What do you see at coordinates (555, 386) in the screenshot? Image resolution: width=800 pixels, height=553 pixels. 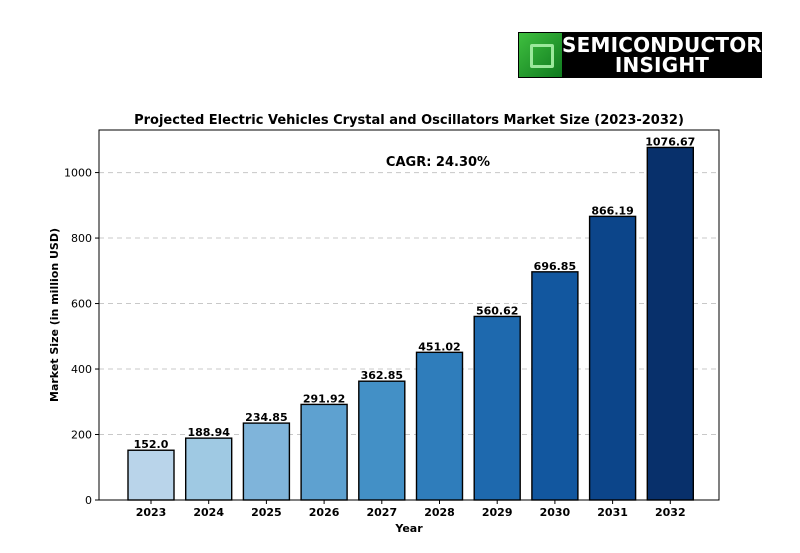 I see `bar-2030` at bounding box center [555, 386].